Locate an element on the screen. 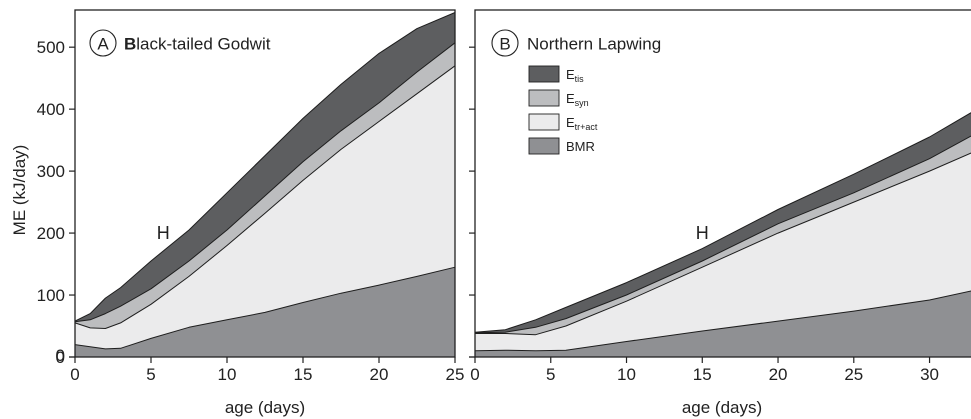 Image resolution: width=971 pixels, height=419 pixels. panel-a-x-axis-label: age (days) is located at coordinates (265, 407).